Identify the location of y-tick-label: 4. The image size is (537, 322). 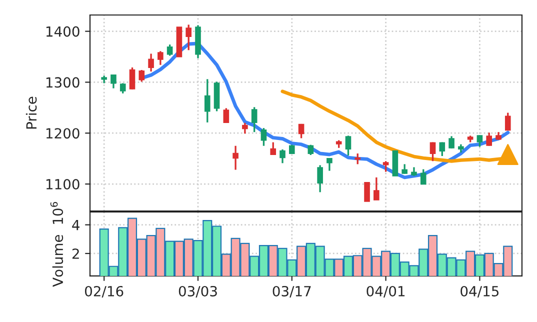
(76, 225).